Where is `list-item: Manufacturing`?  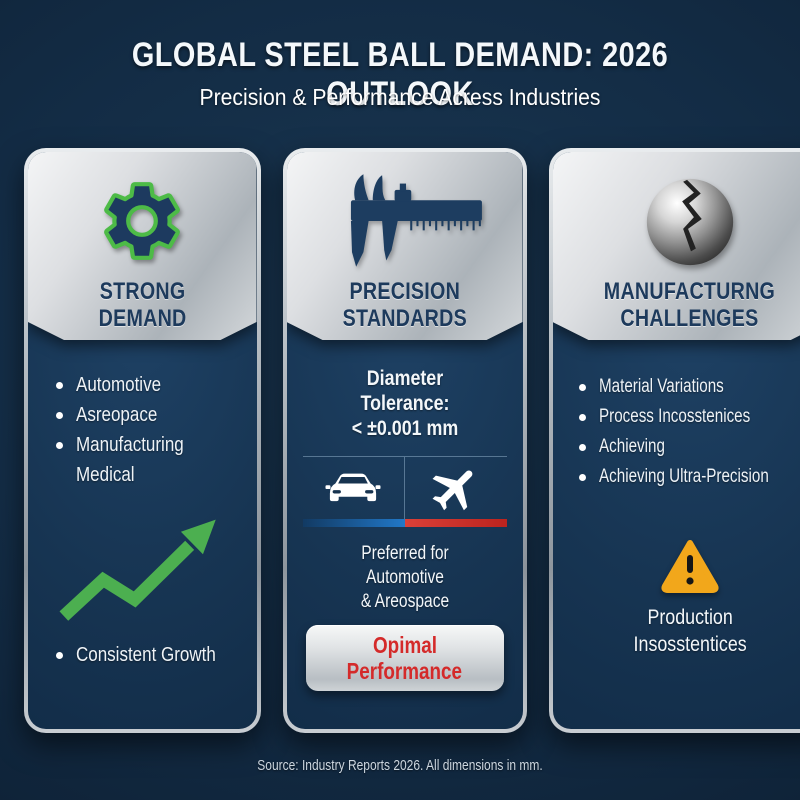 list-item: Manufacturing is located at coordinates (148, 445).